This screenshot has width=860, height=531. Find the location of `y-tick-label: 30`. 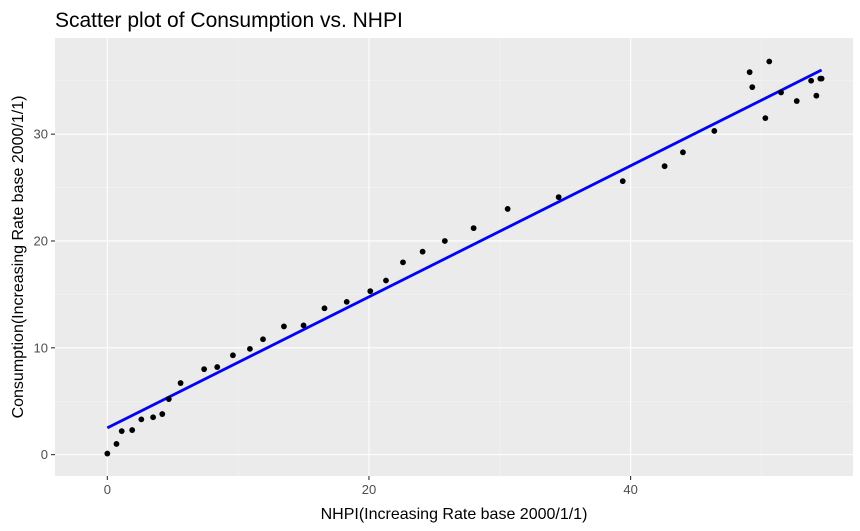

y-tick-label: 30 is located at coordinates (41, 134).